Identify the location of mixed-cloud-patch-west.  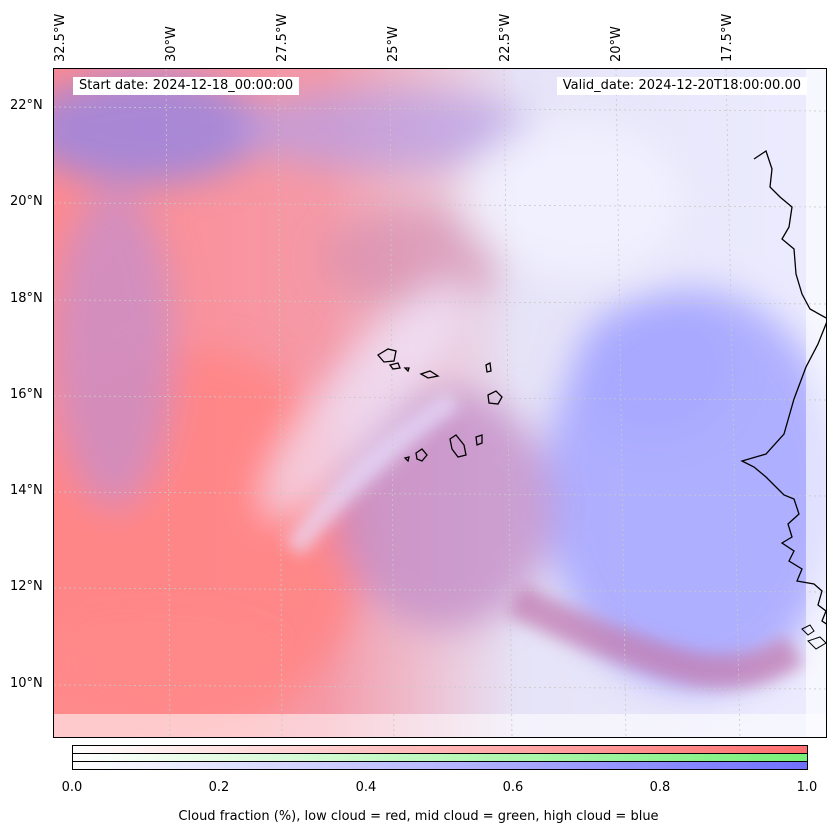
(114, 349).